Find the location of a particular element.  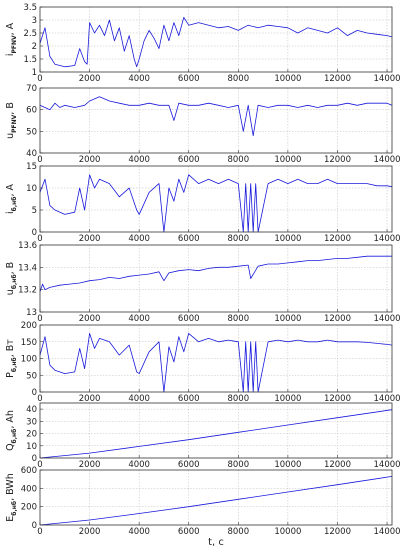

y-axis-label-main: Q is located at coordinates (10, 446).